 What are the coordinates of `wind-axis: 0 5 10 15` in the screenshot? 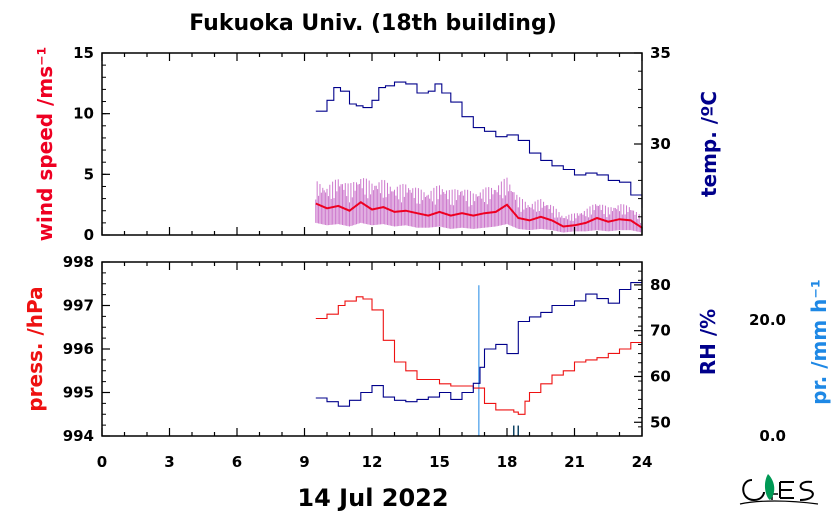 It's located at (91, 144).